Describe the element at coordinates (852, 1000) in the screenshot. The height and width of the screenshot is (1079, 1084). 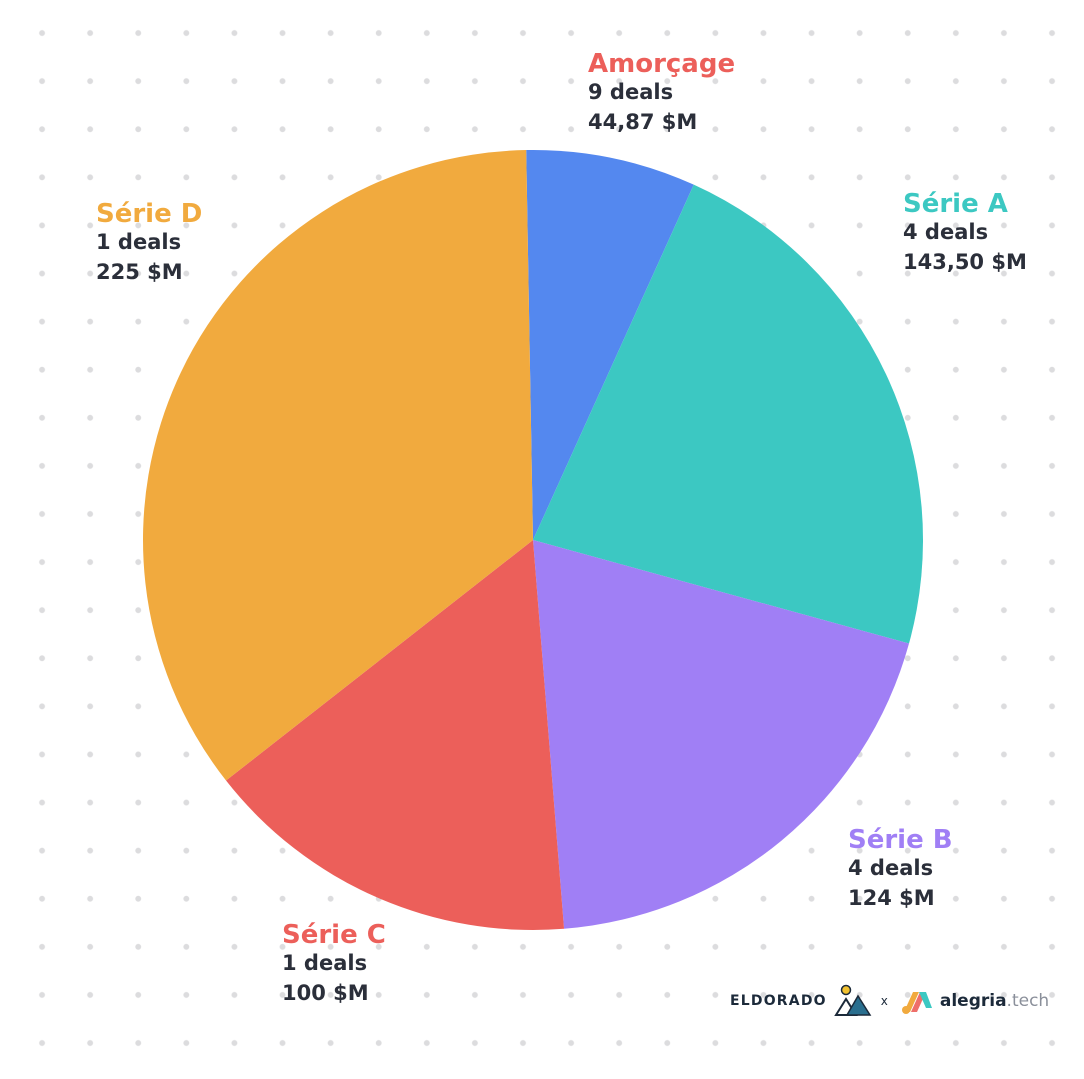
I see `eldorado-mountain-icon` at that location.